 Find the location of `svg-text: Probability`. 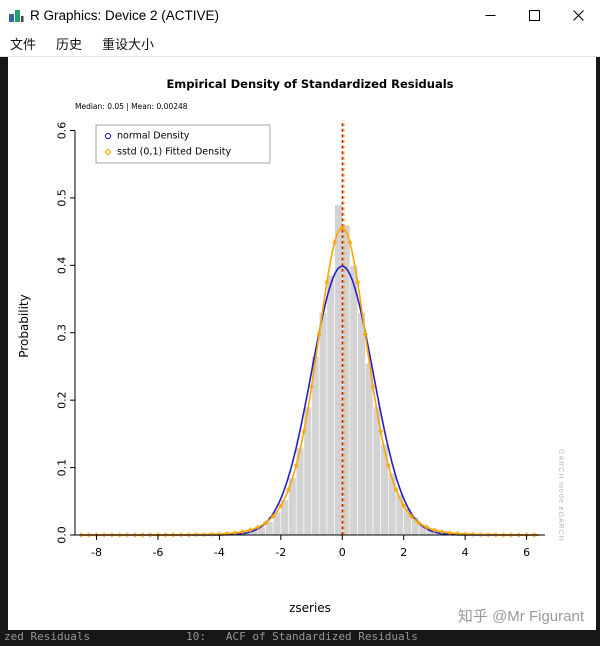

svg-text: Probability is located at coordinates (24, 325).